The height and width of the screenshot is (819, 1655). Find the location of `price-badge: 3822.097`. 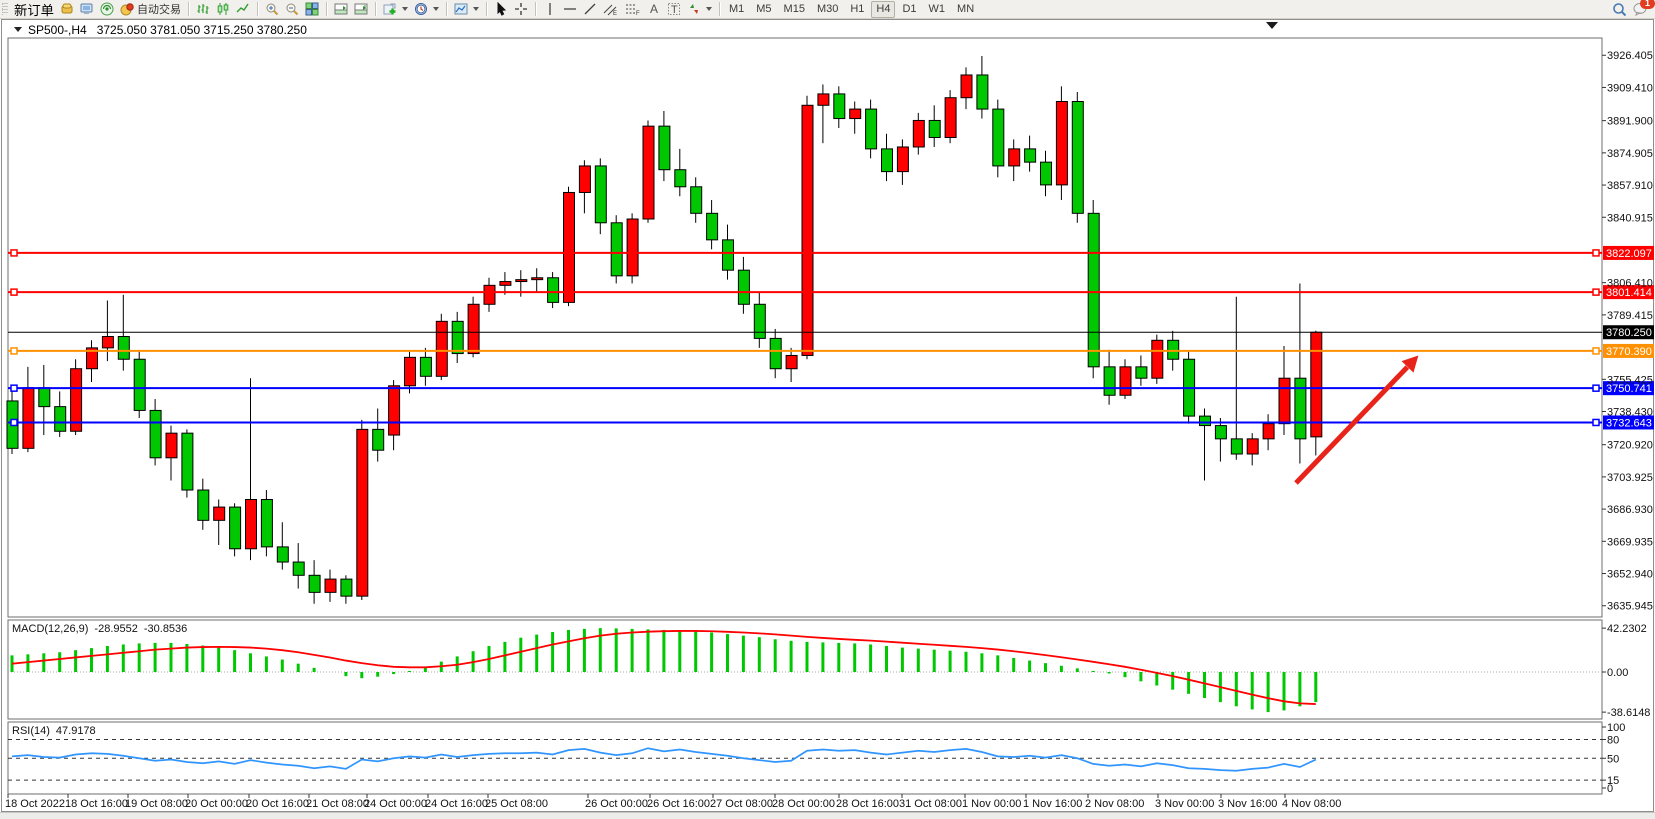

price-badge: 3822.097 is located at coordinates (1628, 252).